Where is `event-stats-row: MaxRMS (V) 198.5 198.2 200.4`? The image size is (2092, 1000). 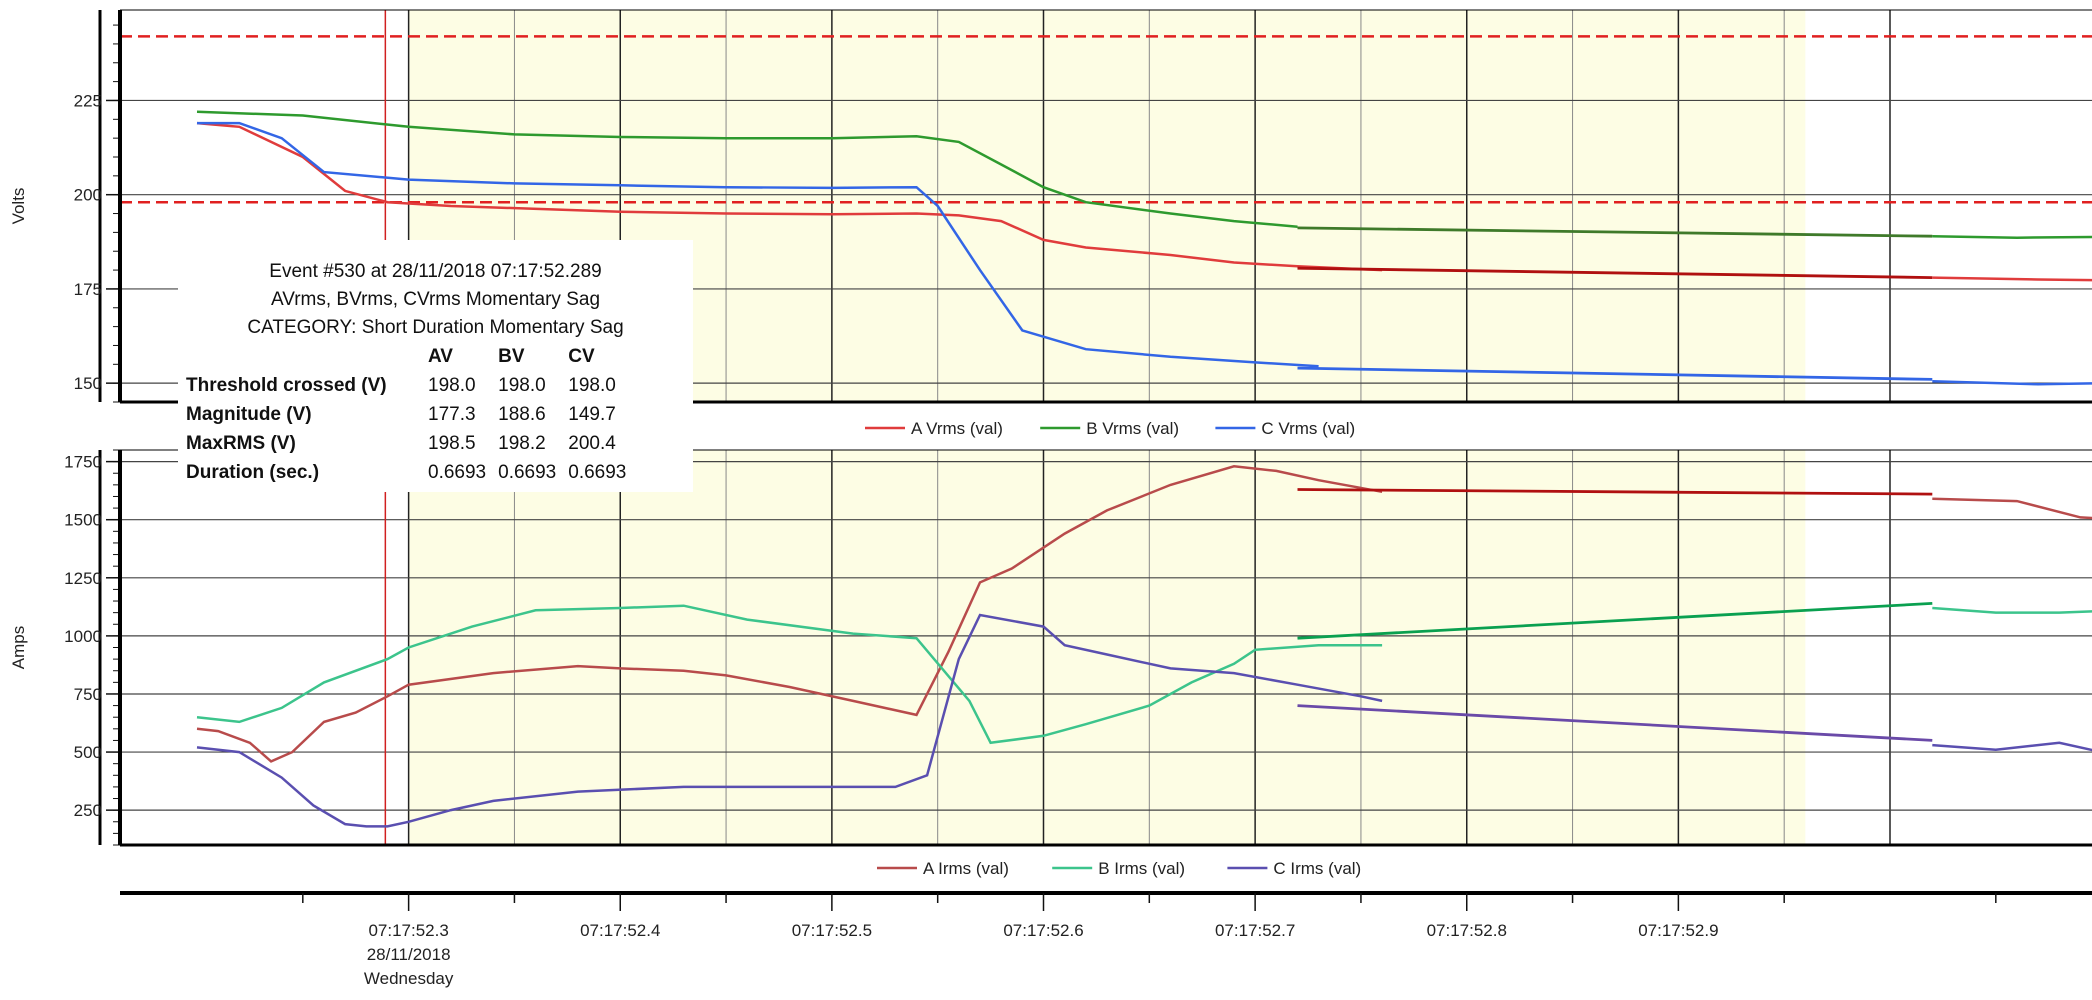 event-stats-row: MaxRMS (V) 198.5 198.2 200.4 is located at coordinates (412, 443).